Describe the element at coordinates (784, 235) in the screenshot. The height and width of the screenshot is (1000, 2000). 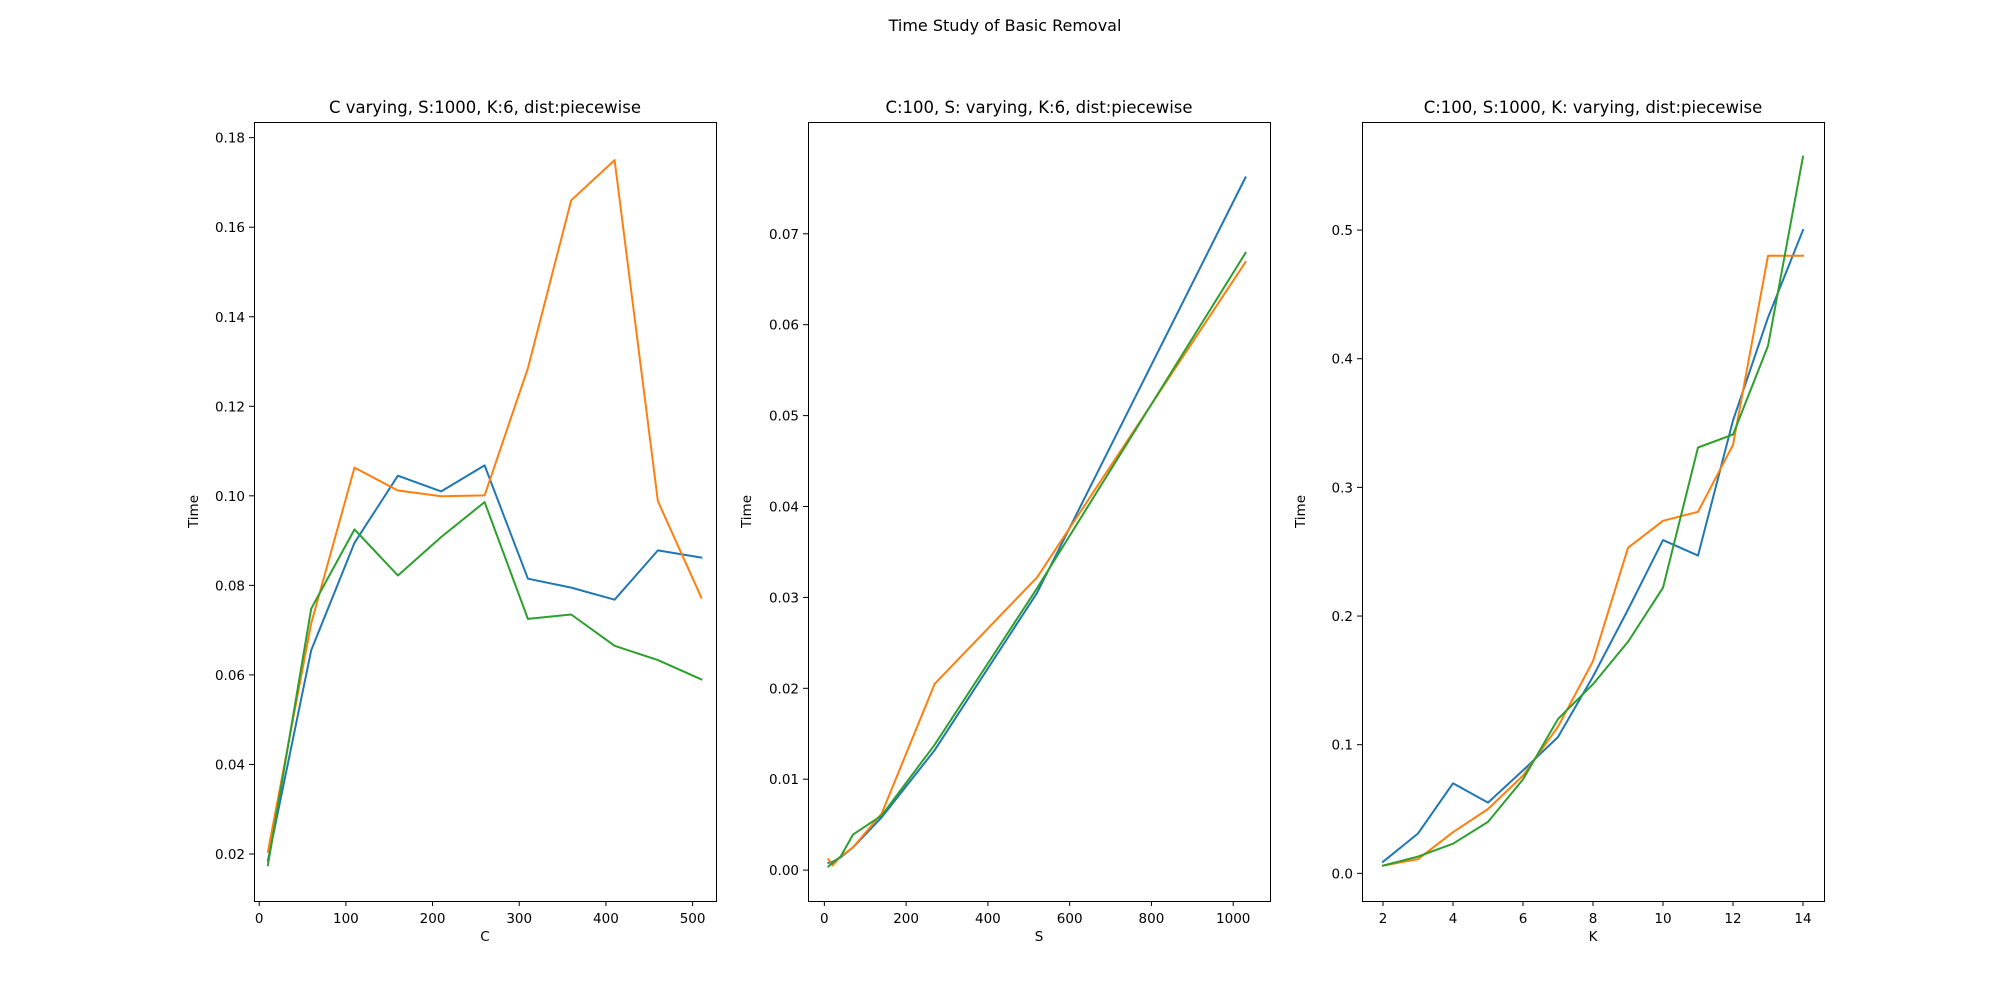
I see `y-tick-label: 0.07` at that location.